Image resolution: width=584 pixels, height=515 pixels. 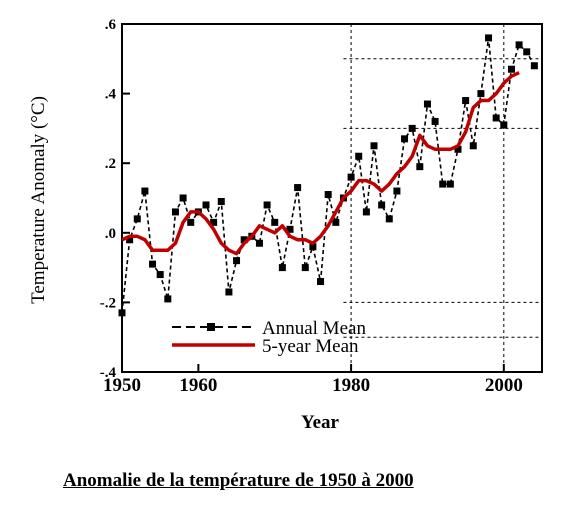 I want to click on x-tick-label: 2000, so click(x=504, y=385).